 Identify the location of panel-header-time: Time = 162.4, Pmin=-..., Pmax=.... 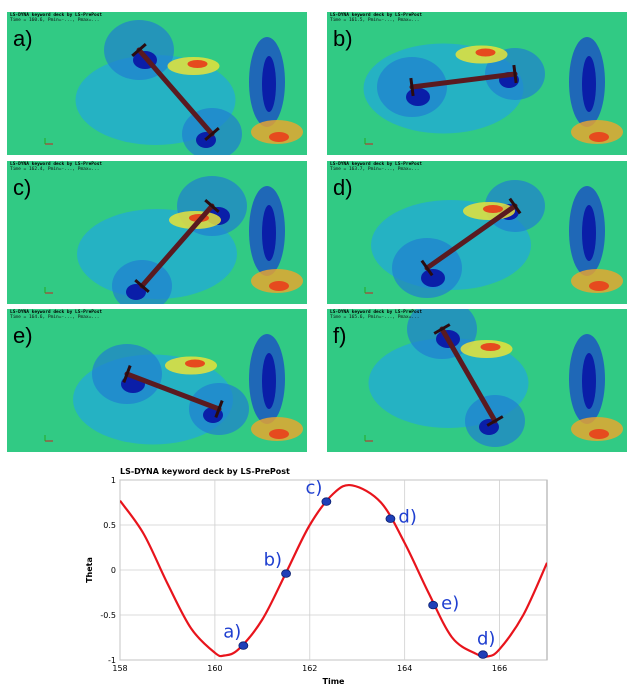
(55, 169).